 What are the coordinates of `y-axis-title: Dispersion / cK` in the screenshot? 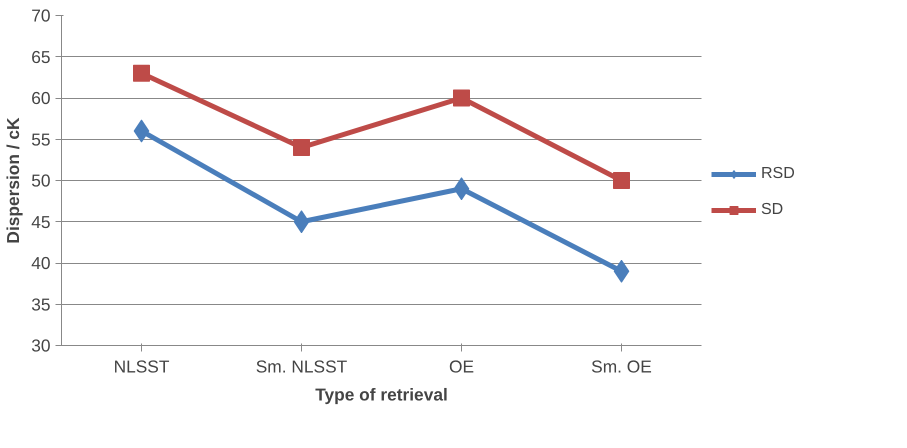 It's located at (13, 180).